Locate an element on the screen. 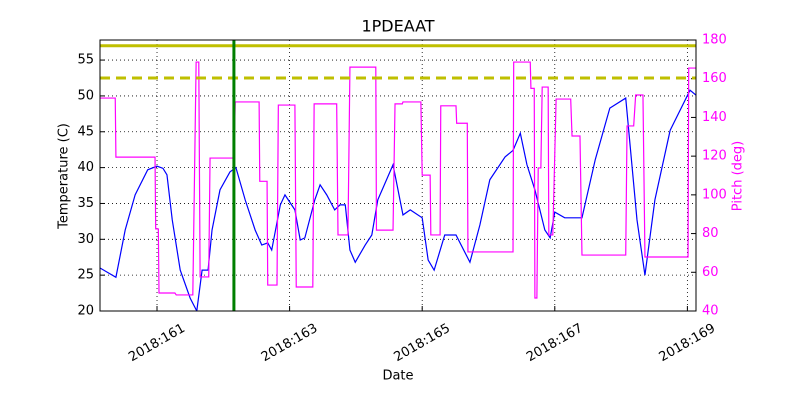 The image size is (800, 400). y2-tick-label: 100 is located at coordinates (714, 194).